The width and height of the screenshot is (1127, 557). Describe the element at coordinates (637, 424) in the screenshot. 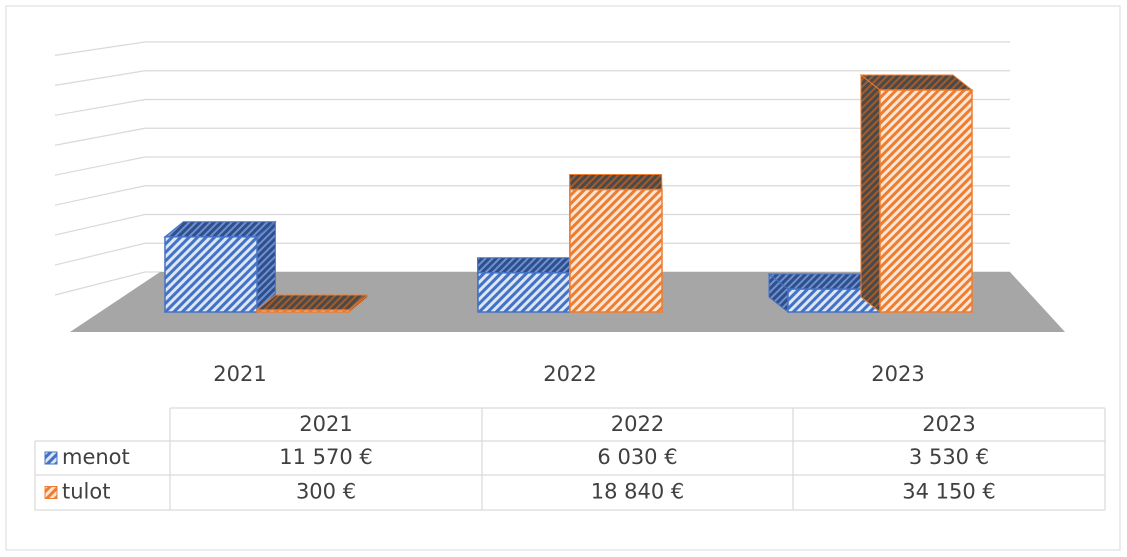

I see `table-header: 2022` at that location.